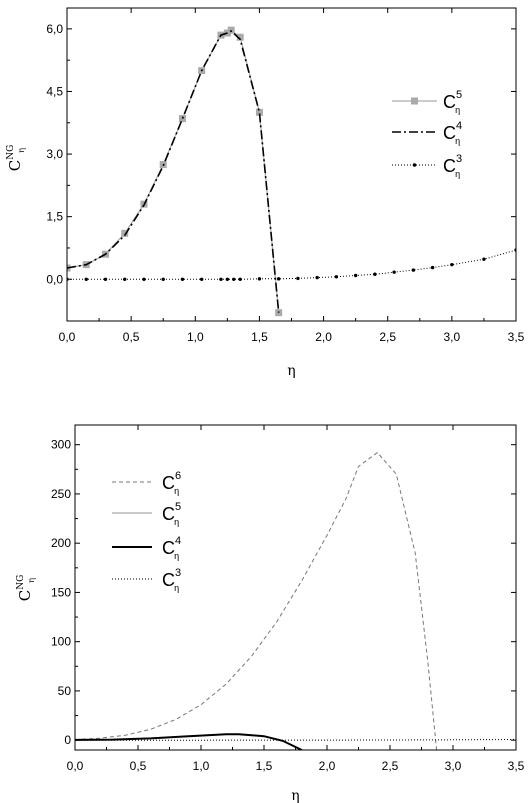 The width and height of the screenshot is (528, 803). What do you see at coordinates (61, 592) in the screenshot?
I see `y-tick-label: 150` at bounding box center [61, 592].